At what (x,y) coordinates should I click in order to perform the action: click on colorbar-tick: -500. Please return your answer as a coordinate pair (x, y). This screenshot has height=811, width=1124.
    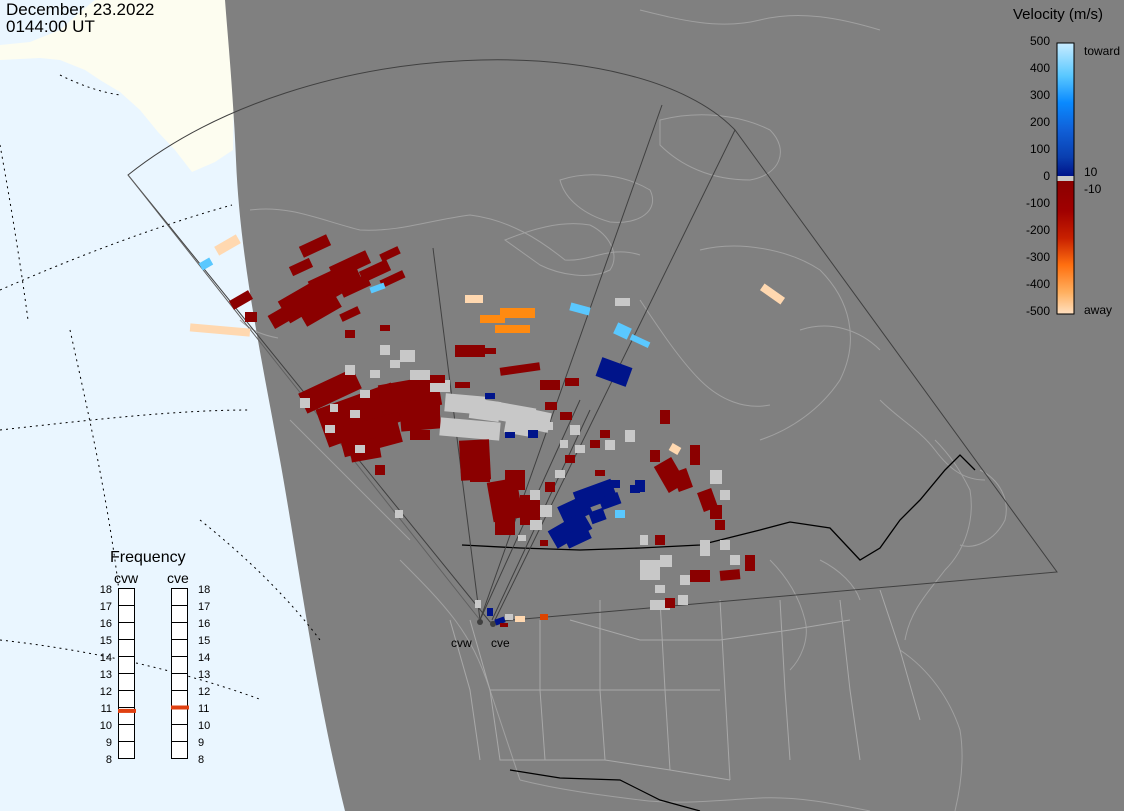
    Looking at the image, I should click on (1037, 311).